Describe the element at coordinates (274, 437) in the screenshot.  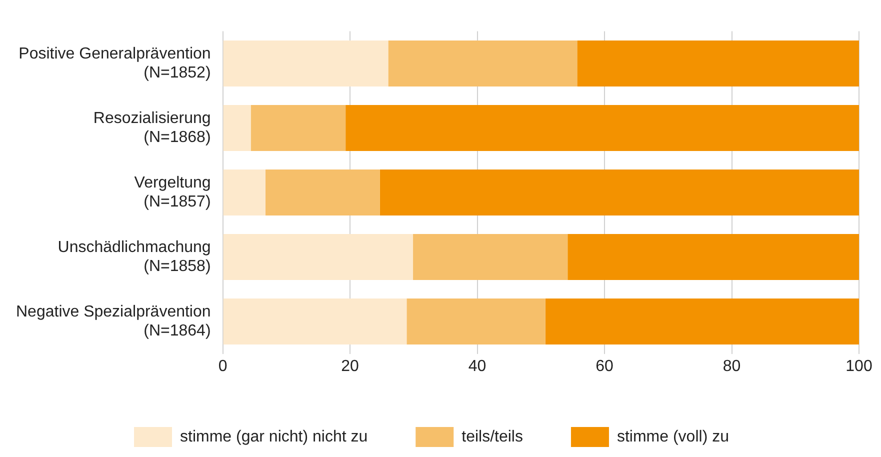
I see `legend-label: stimme (gar nicht) nicht zu` at that location.